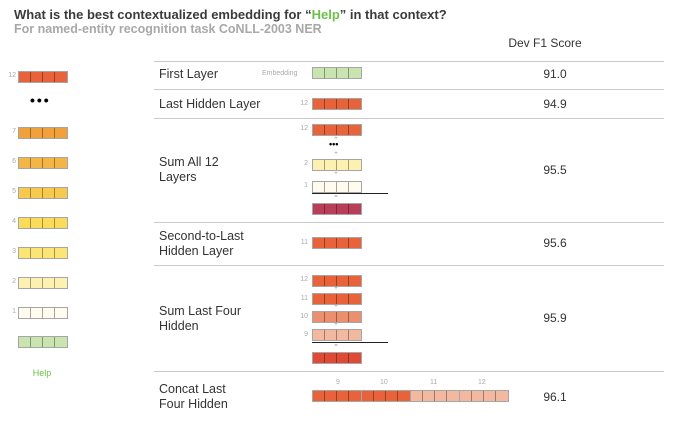 This screenshot has height=430, width=676. What do you see at coordinates (555, 104) in the screenshot?
I see `score-last-hidden: 94.9` at bounding box center [555, 104].